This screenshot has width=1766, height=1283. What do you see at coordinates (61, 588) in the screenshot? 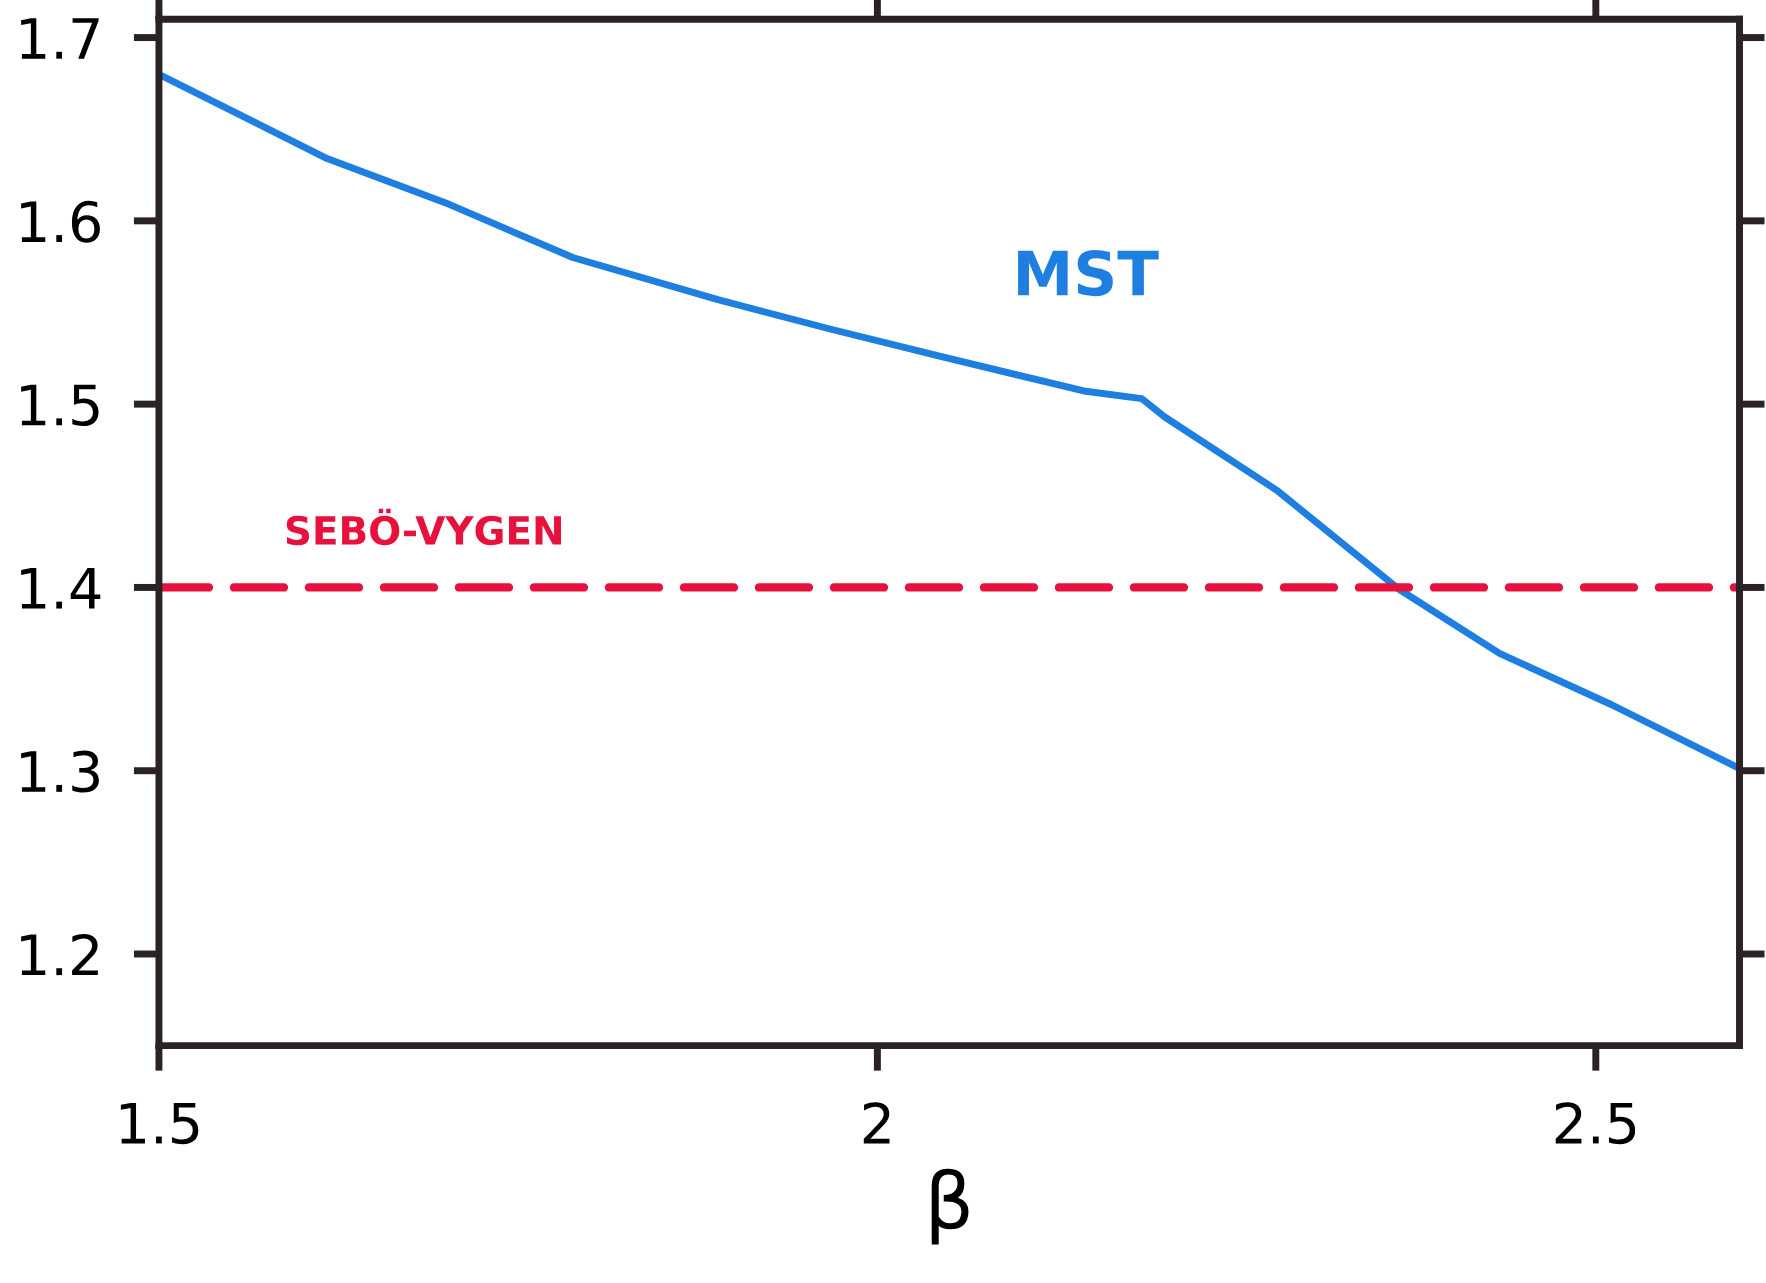
I see `y-tick-label: 1.4` at bounding box center [61, 588].